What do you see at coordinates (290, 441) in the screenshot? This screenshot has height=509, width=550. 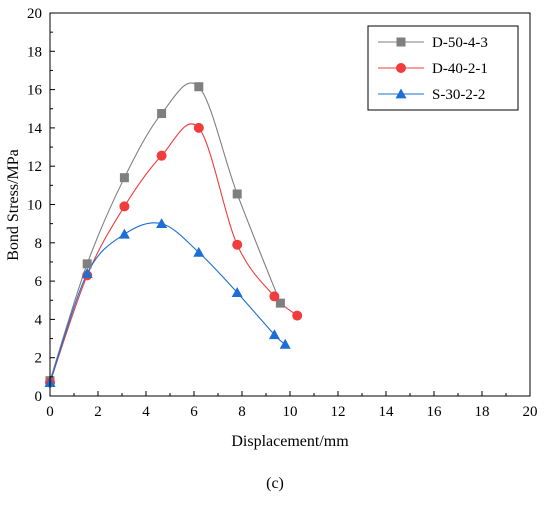 I see `x-axis-label: Displacement/mm` at bounding box center [290, 441].